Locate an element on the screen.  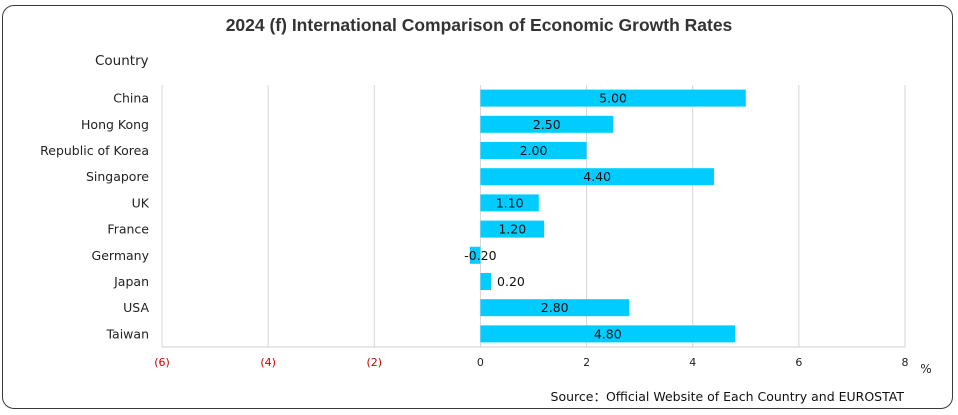
x-tick-label: 0 is located at coordinates (480, 362).